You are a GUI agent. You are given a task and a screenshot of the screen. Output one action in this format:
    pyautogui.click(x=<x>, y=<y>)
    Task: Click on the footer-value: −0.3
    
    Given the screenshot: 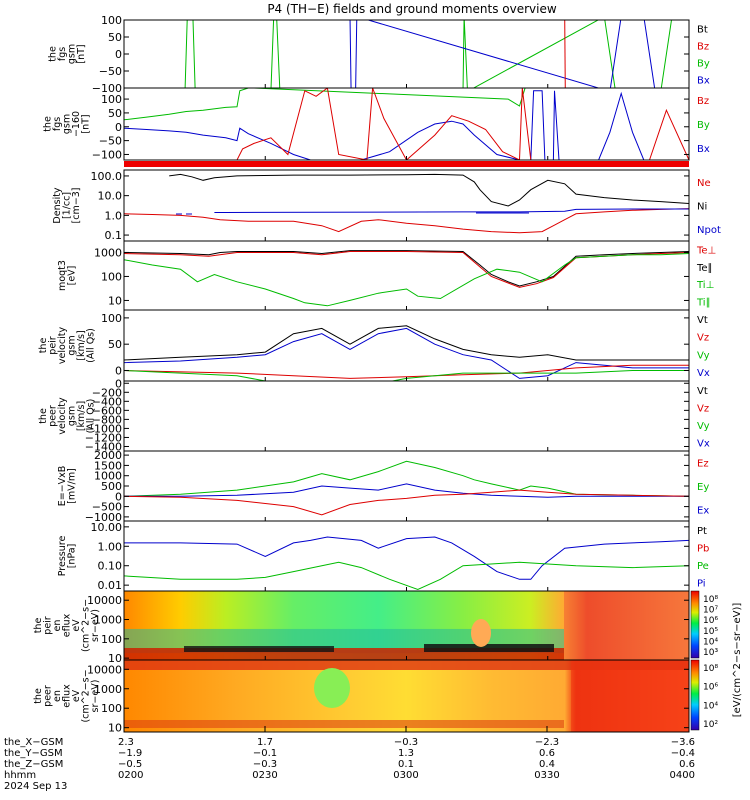 What is the action you would take?
    pyautogui.click(x=265, y=764)
    